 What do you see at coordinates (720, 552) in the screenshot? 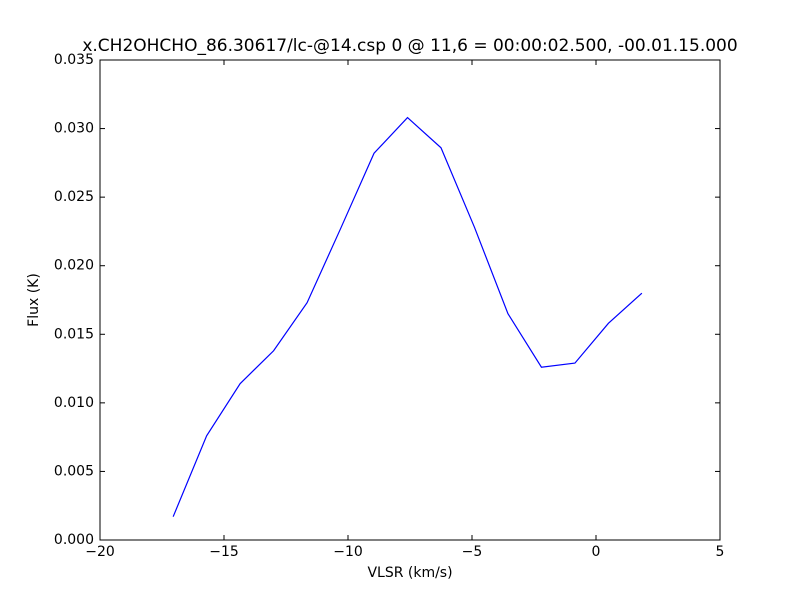
I see `x-tick-label: 5` at bounding box center [720, 552].